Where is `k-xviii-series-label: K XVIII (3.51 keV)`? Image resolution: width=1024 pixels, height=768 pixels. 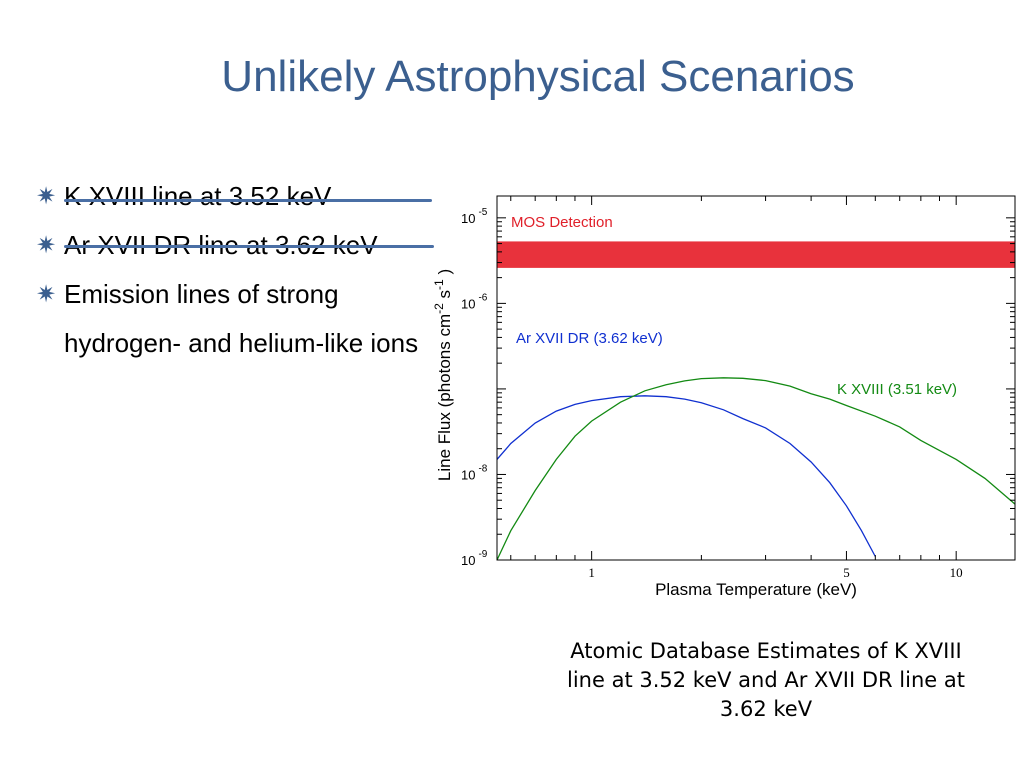 k-xviii-series-label: K XVIII (3.51 keV) is located at coordinates (897, 389).